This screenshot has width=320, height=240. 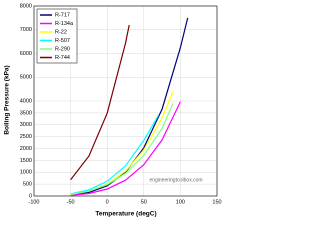 I want to click on y-tick-label: 6000, so click(x=26, y=54).